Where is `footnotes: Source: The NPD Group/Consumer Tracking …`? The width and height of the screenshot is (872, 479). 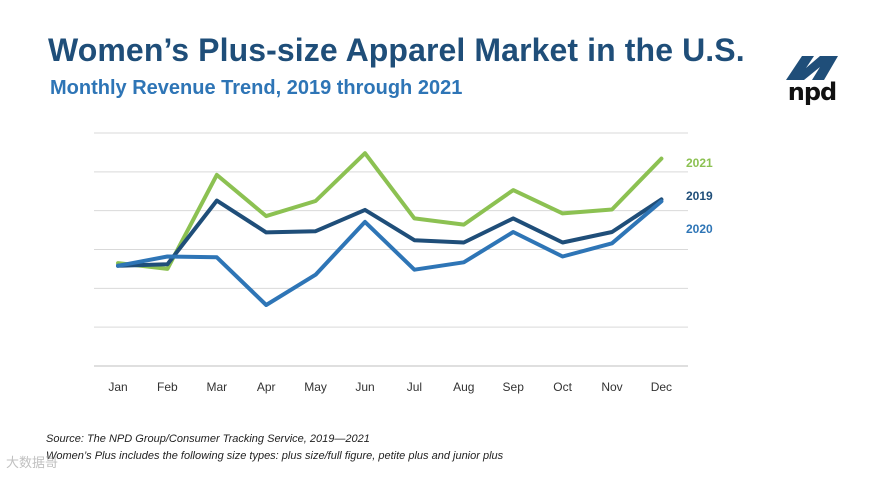 footnotes: Source: The NPD Group/Consumer Tracking … is located at coordinates (274, 448).